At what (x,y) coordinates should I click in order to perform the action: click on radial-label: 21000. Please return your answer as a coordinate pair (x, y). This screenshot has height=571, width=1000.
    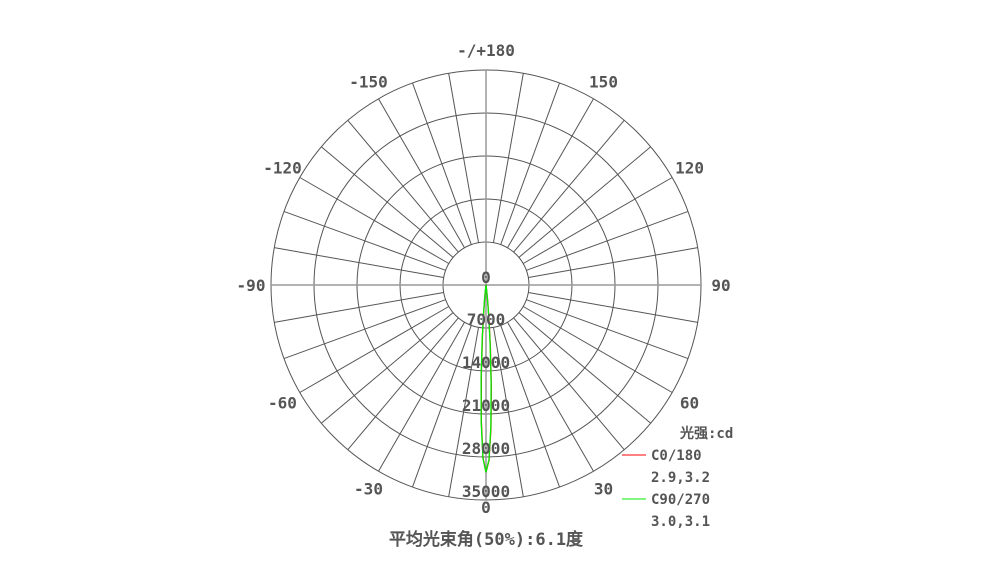
    Looking at the image, I should click on (486, 405).